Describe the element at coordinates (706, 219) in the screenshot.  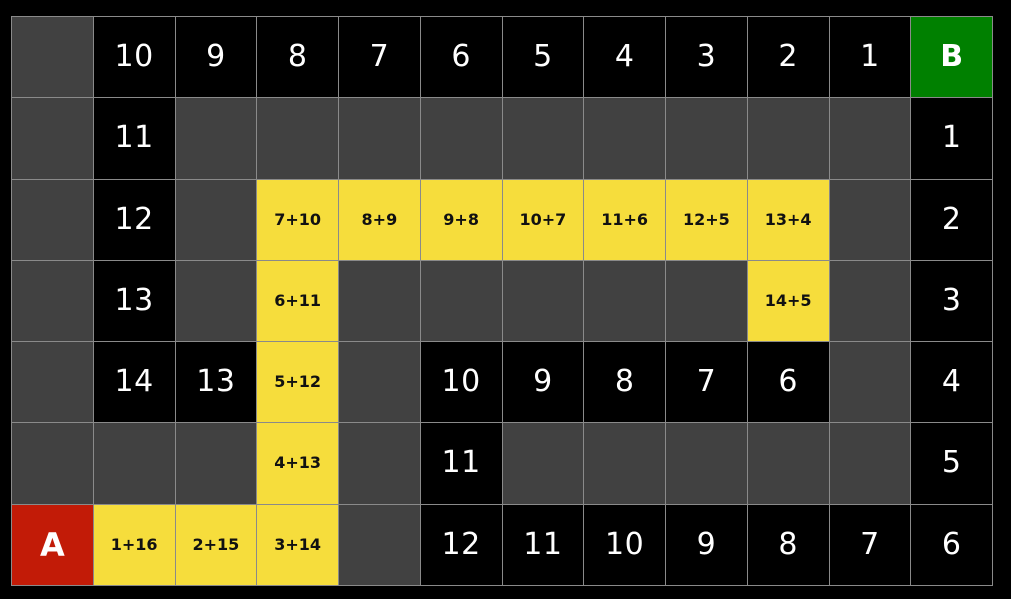
I see `grid-cell-path: 12+5` at that location.